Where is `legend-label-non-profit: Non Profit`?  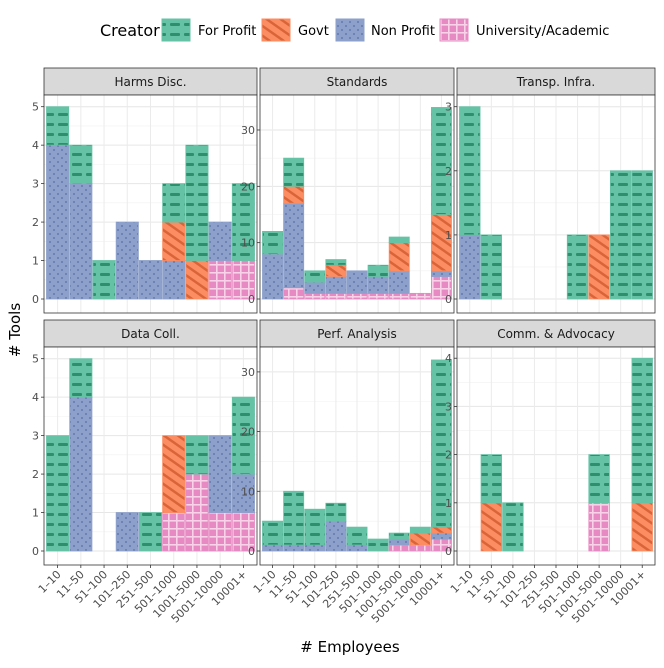
legend-label-non-profit: Non Profit is located at coordinates (403, 31).